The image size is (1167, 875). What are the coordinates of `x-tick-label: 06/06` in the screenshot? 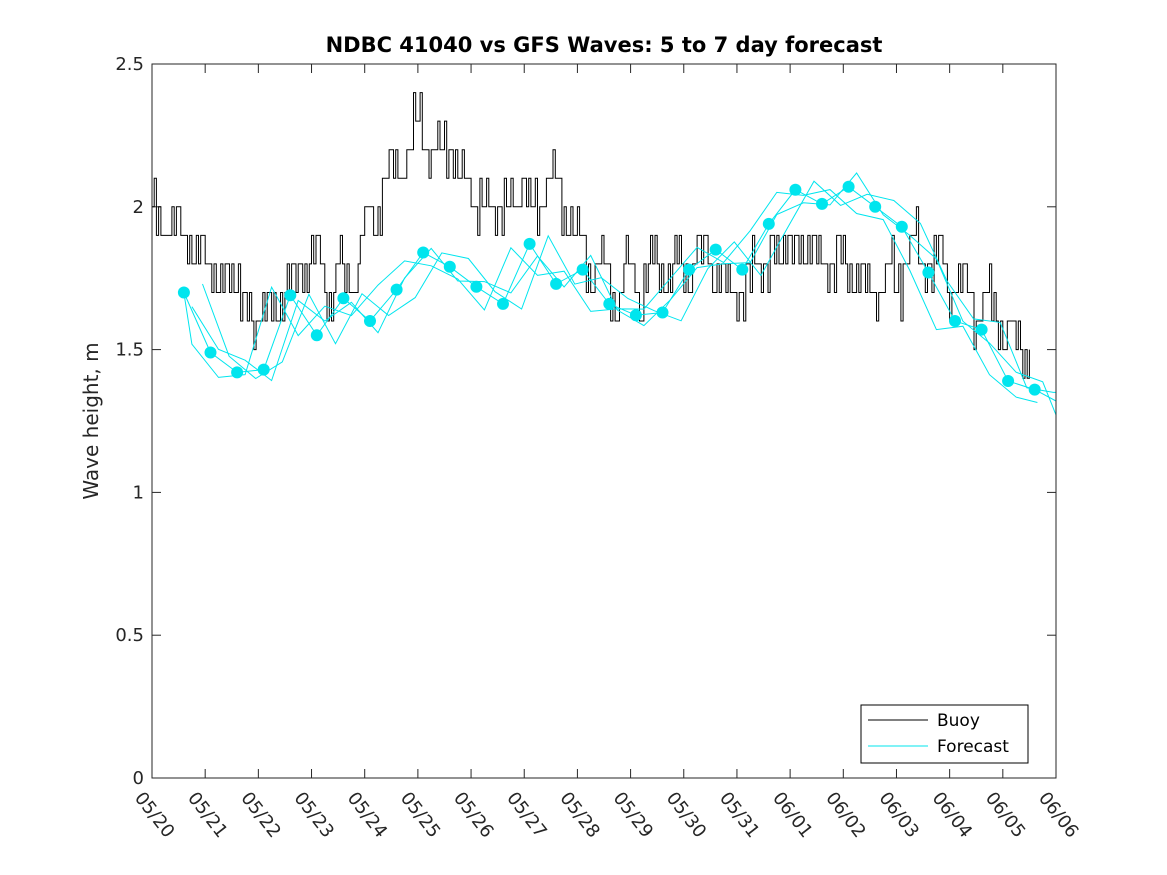 It's located at (1058, 815).